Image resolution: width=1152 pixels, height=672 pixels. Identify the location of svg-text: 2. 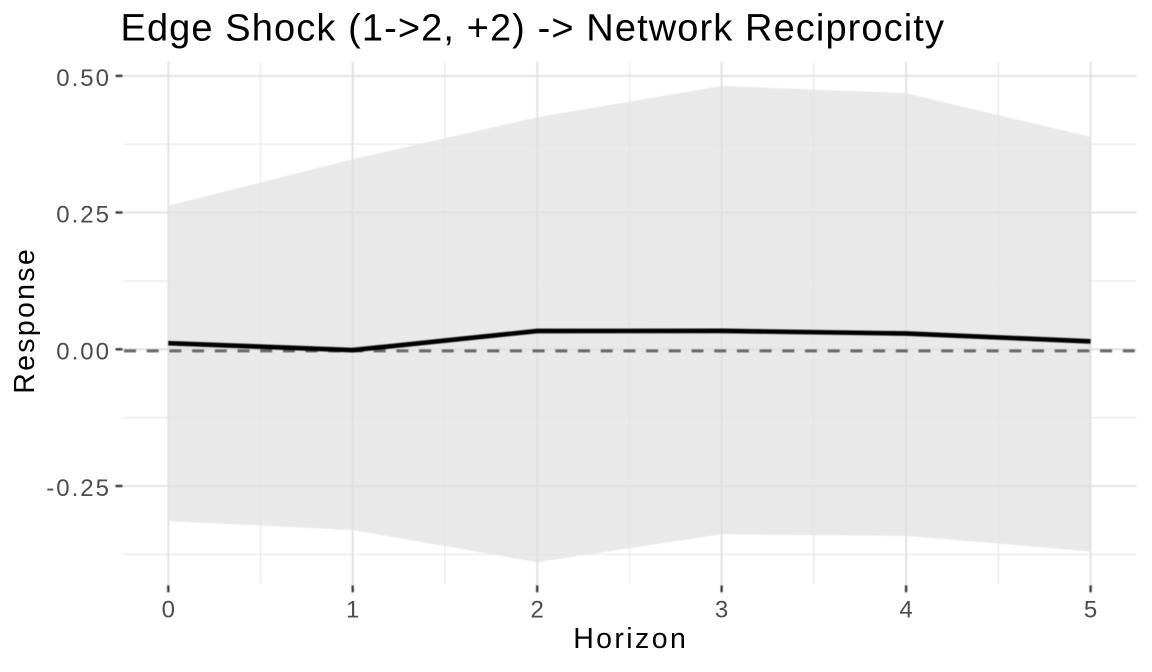
(537, 610).